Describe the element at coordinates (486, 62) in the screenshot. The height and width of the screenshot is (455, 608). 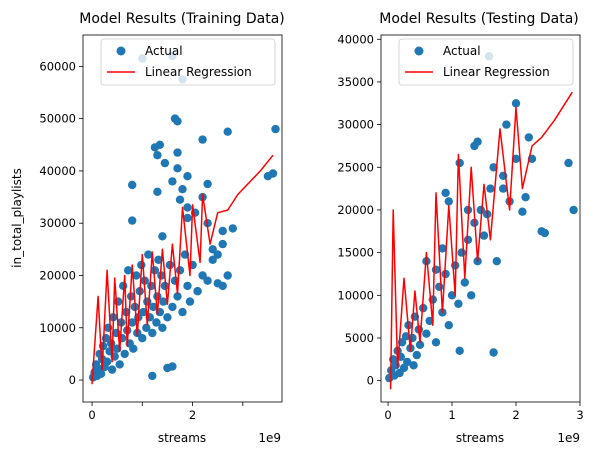
I see `legend: Actual Linear Regression` at that location.